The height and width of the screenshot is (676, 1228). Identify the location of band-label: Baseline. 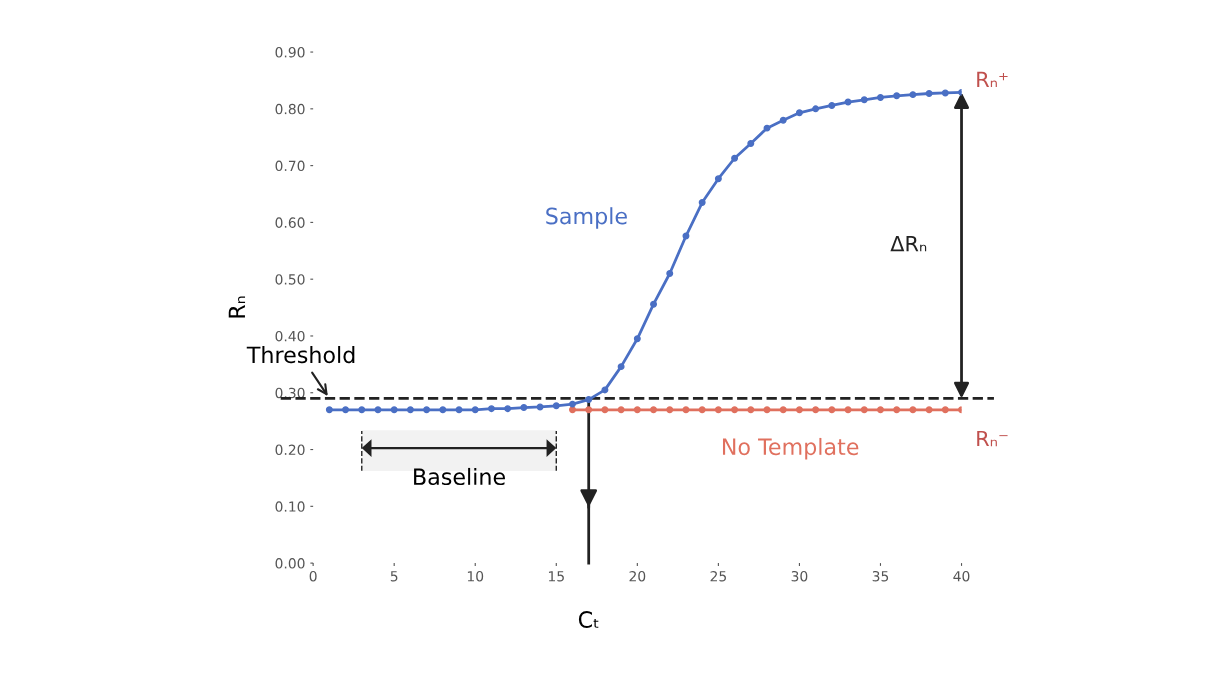
(459, 476).